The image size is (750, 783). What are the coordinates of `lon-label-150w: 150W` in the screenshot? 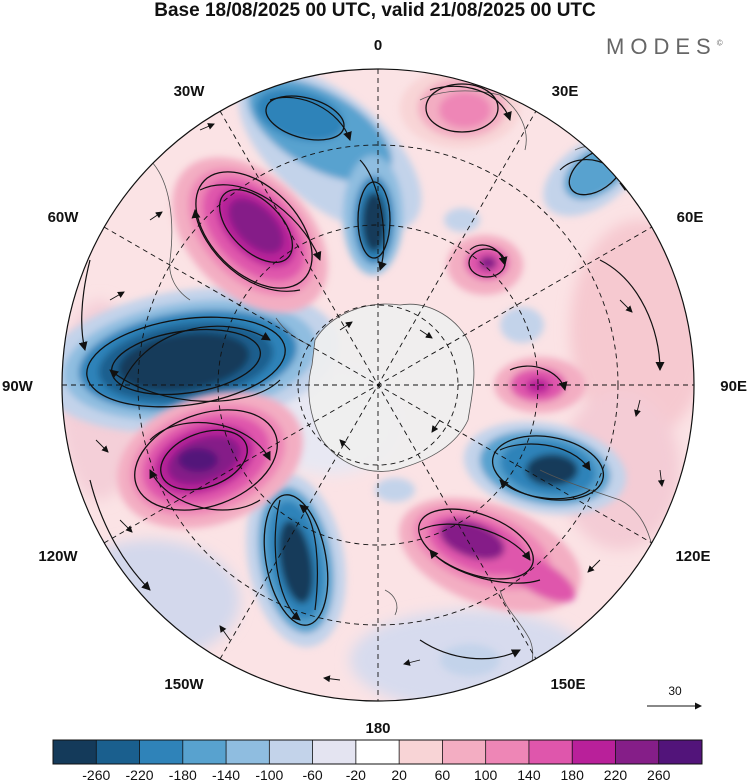 It's located at (184, 684).